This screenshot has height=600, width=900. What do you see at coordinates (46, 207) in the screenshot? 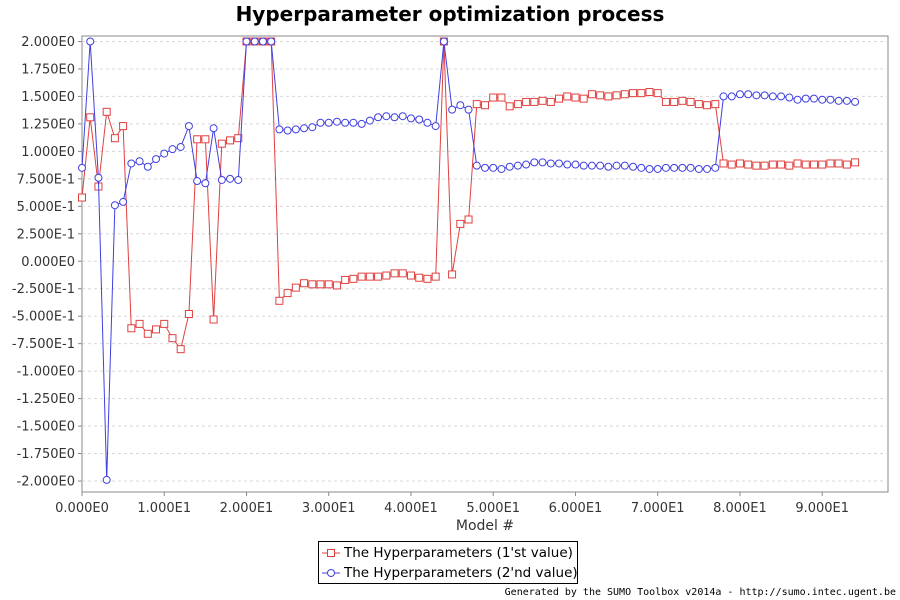
I see `y-tick-label: 5.000E-1` at bounding box center [46, 207].